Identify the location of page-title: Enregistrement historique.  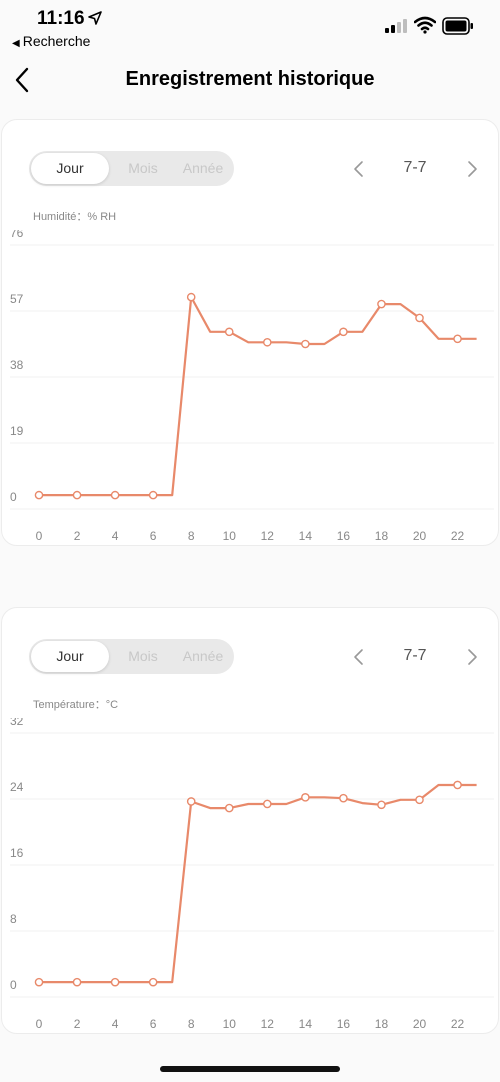
(250, 79).